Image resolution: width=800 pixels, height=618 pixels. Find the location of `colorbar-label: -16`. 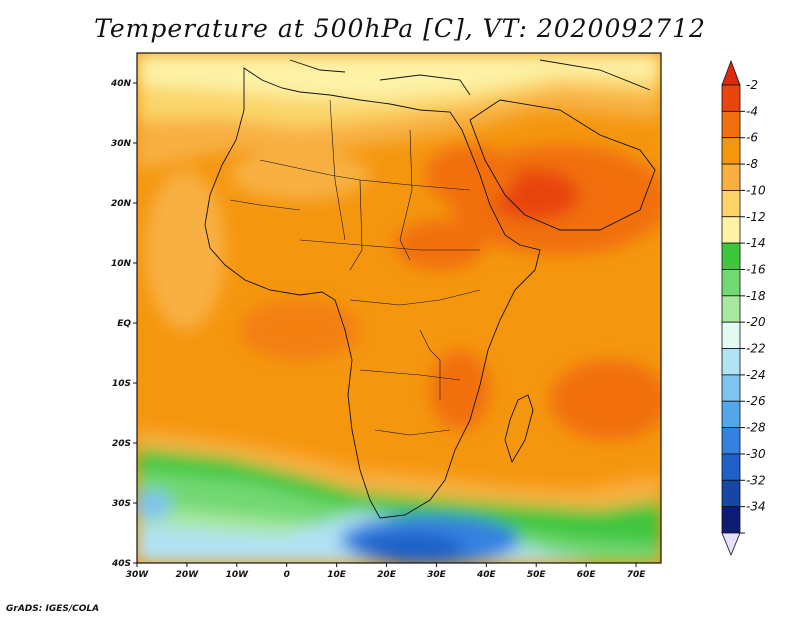

colorbar-label: -16 is located at coordinates (756, 269).